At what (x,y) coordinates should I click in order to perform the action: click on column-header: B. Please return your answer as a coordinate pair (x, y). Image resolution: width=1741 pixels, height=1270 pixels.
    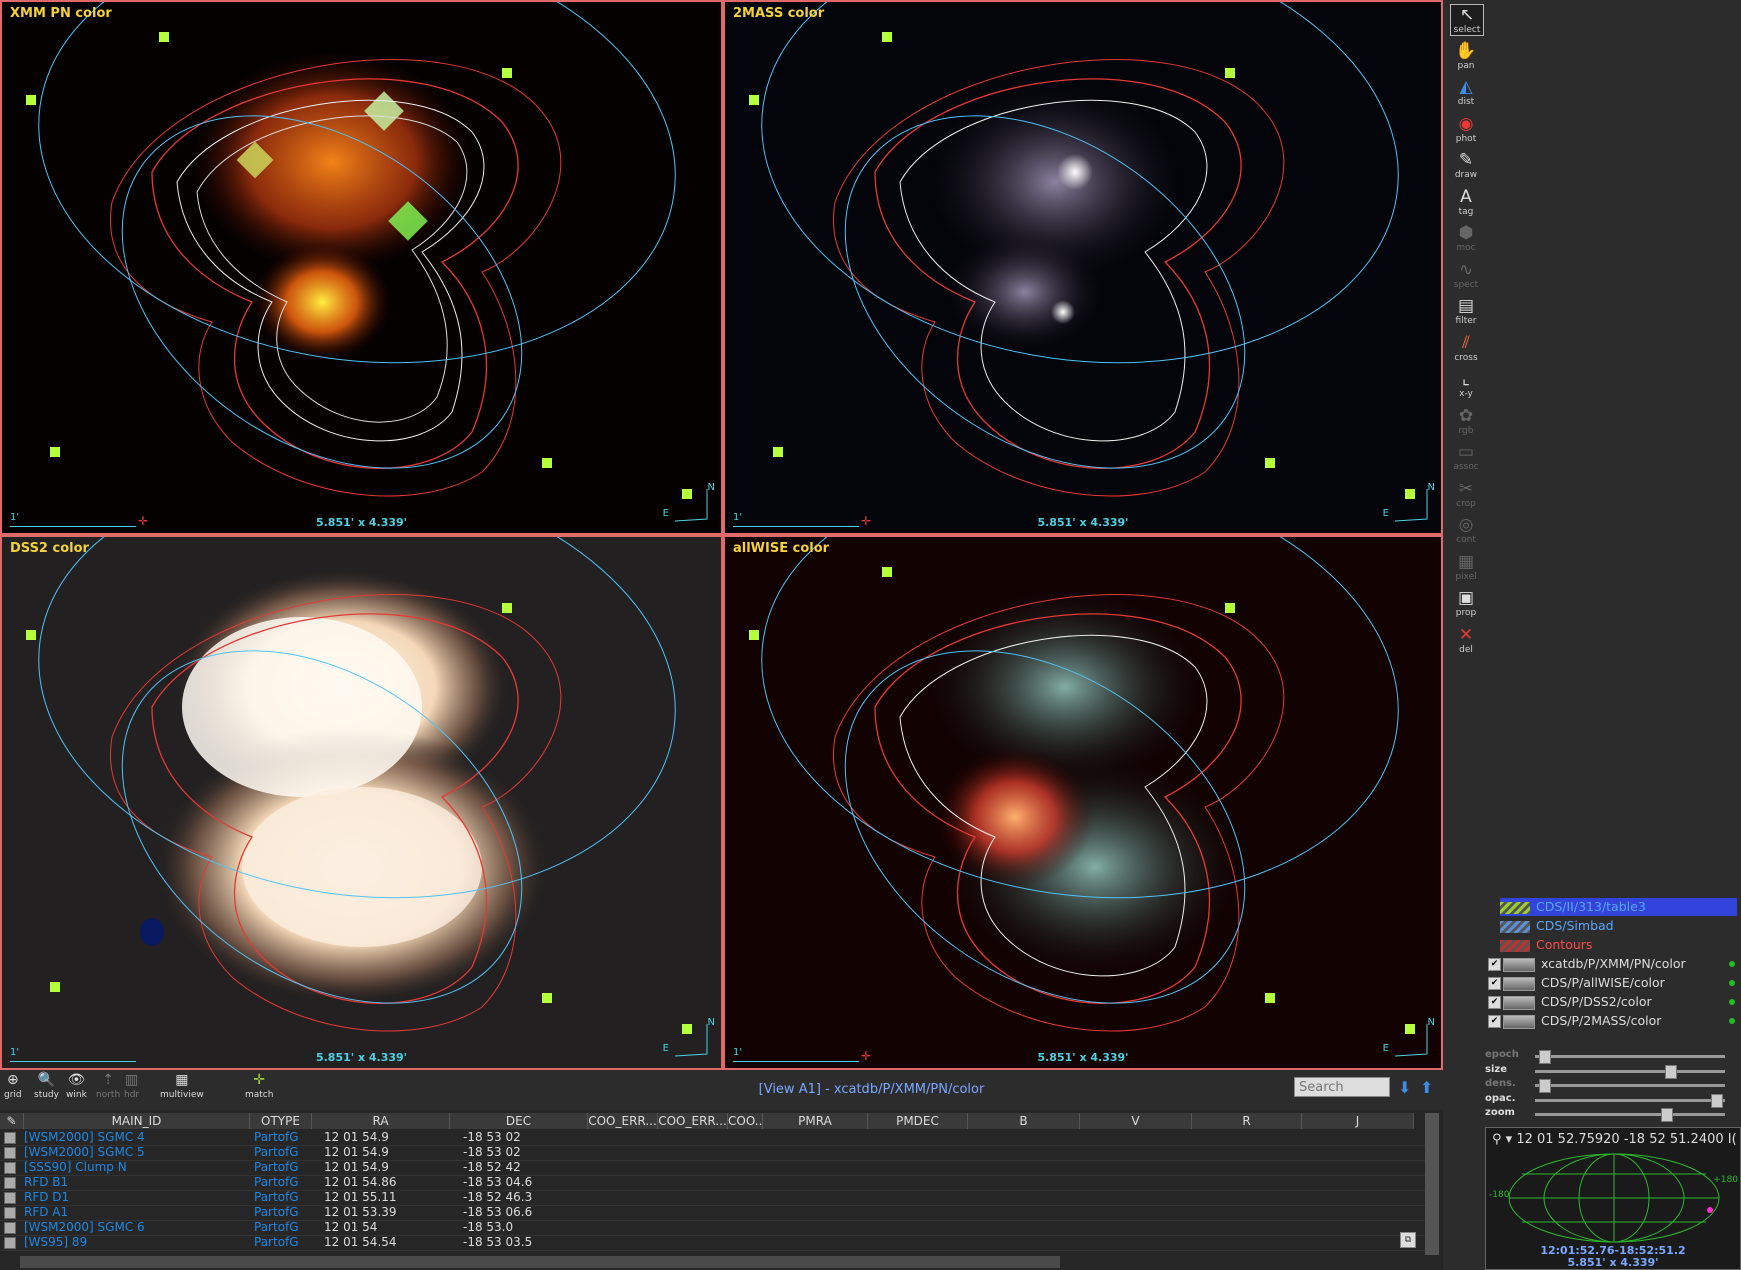
    Looking at the image, I should click on (1024, 1121).